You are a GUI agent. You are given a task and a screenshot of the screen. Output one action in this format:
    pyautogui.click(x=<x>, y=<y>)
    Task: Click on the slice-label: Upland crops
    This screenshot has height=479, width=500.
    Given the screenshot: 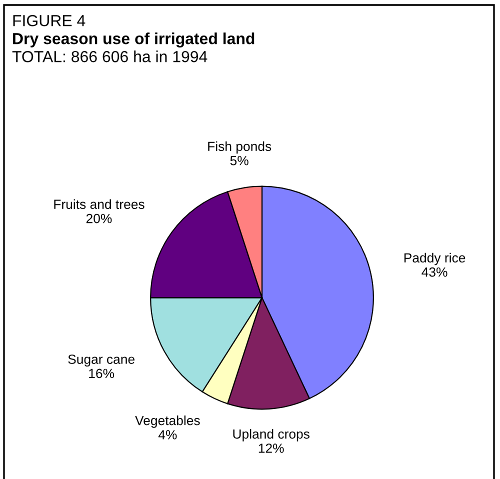 What is the action you would take?
    pyautogui.click(x=271, y=435)
    